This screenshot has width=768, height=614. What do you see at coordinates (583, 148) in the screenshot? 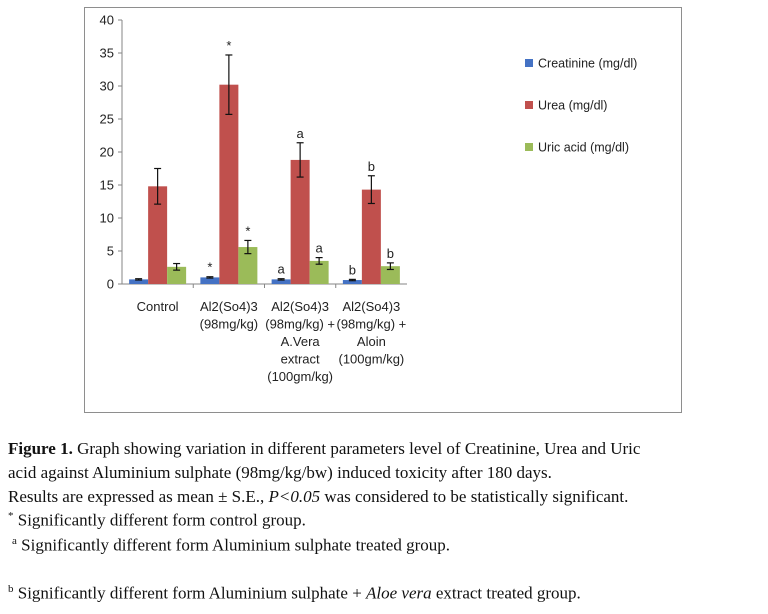
I see `legend-label: Uric acid (mg/dl)` at bounding box center [583, 148].